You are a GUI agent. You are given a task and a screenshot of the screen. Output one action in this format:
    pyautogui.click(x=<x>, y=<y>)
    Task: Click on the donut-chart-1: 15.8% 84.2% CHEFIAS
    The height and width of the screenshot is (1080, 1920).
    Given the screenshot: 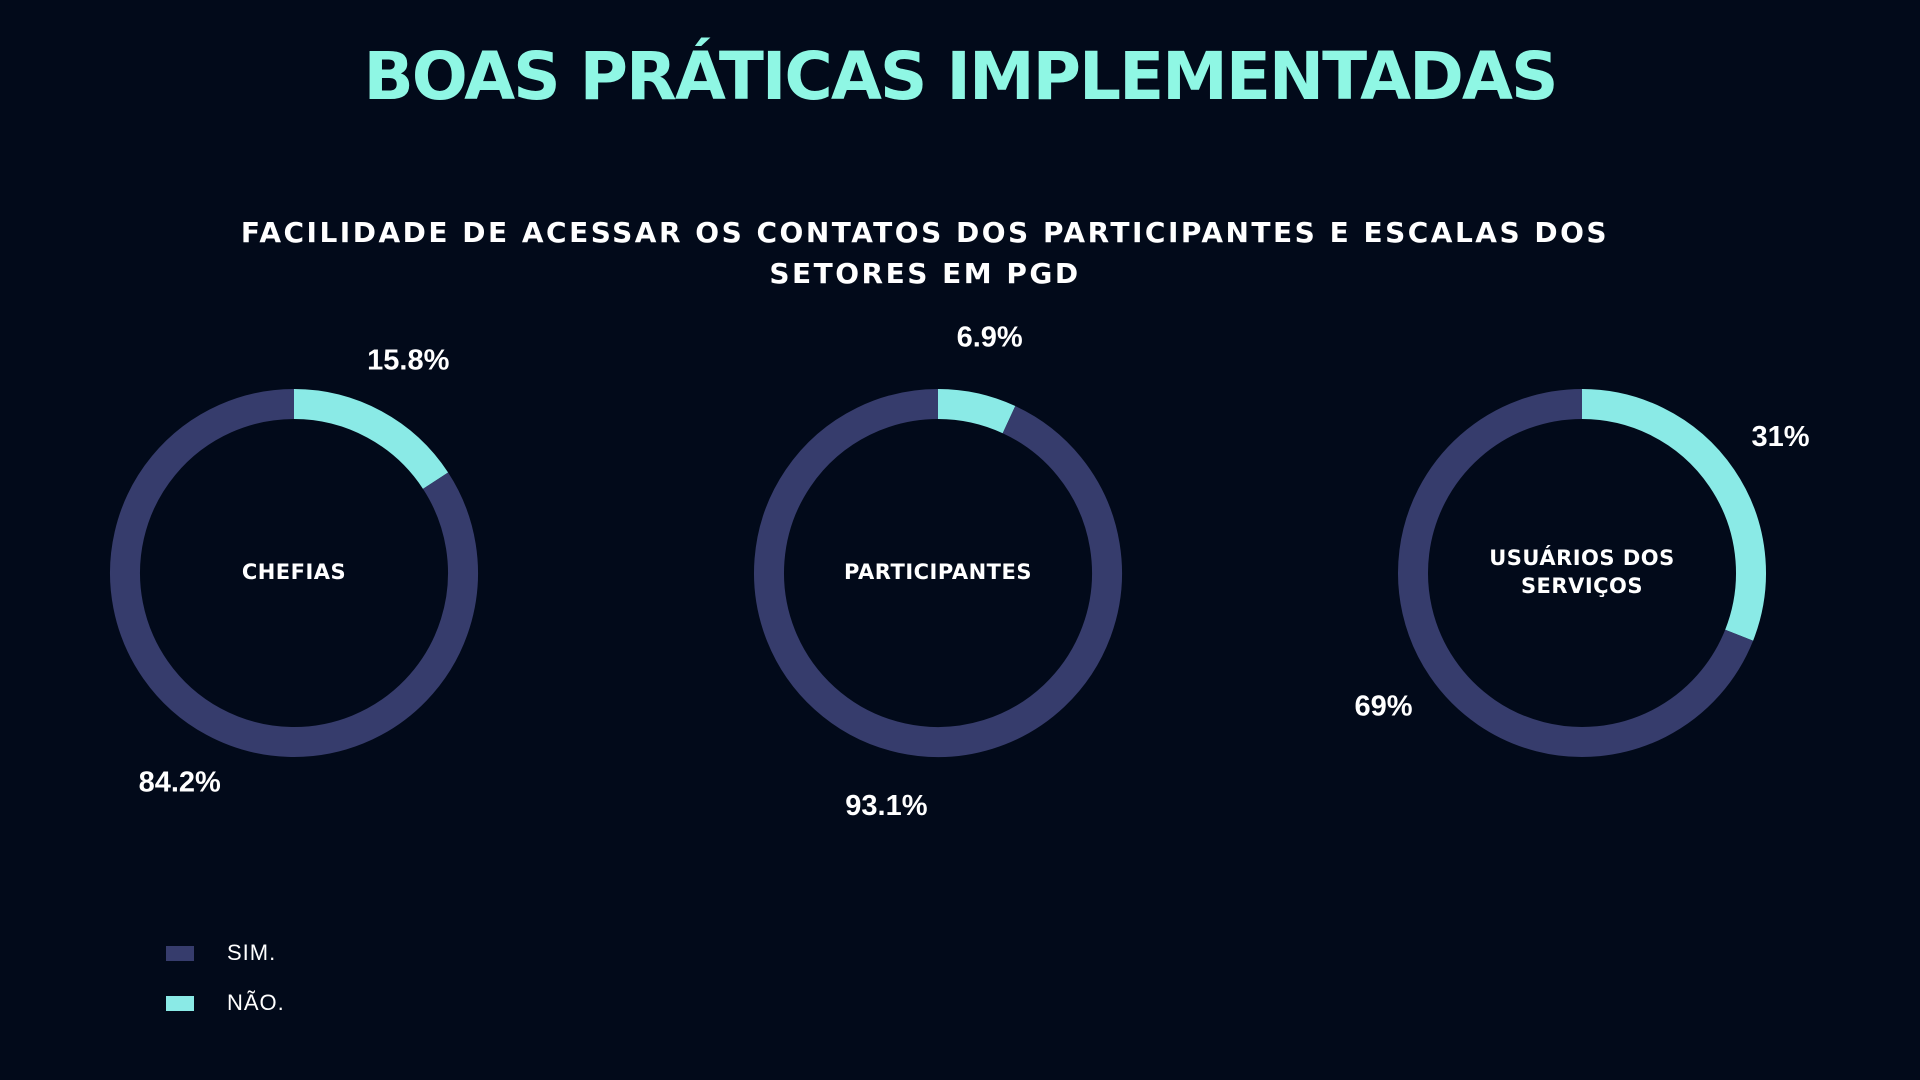 What is the action you would take?
    pyautogui.click(x=294, y=572)
    